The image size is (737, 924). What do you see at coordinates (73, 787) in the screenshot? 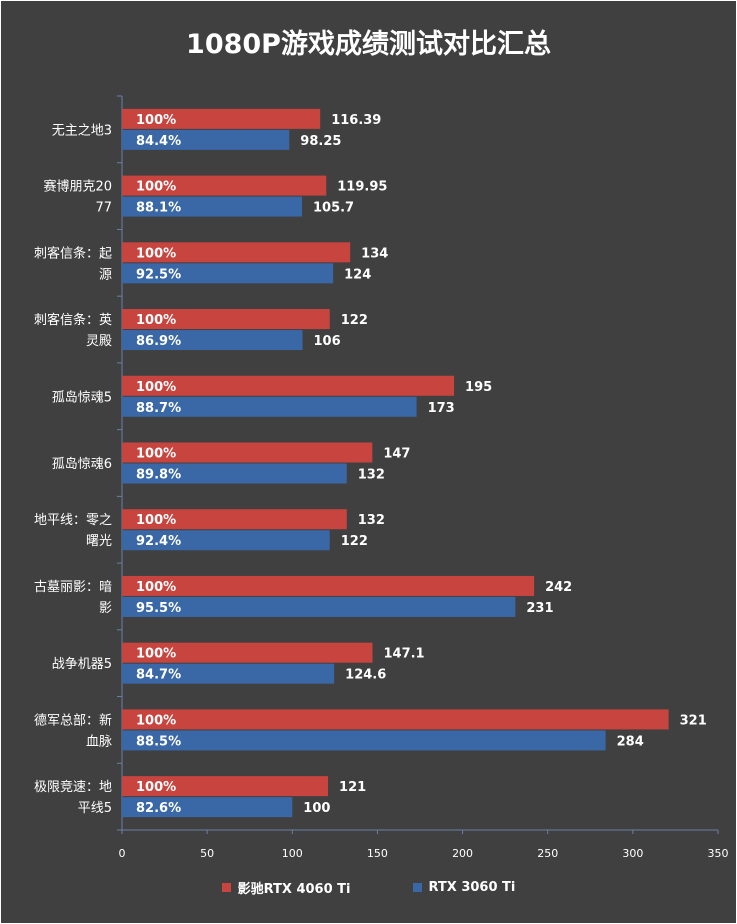
I see `category-label-line: 极限竞速：地` at bounding box center [73, 787].